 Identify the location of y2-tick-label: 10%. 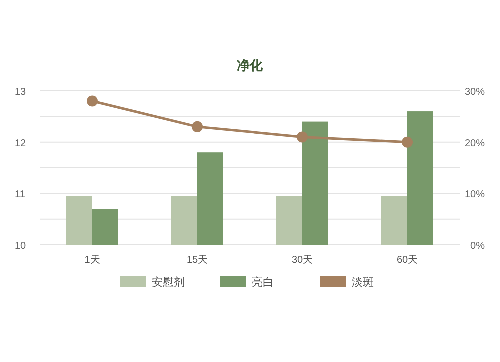
(475, 195).